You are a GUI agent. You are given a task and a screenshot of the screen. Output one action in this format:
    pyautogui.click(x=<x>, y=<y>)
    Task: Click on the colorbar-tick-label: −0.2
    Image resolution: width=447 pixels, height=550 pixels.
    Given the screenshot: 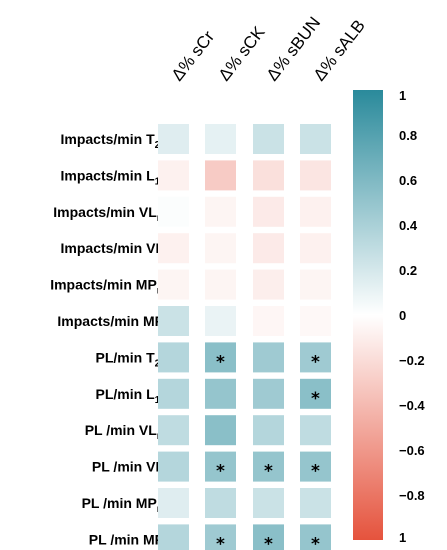 What is the action you would take?
    pyautogui.click(x=412, y=360)
    